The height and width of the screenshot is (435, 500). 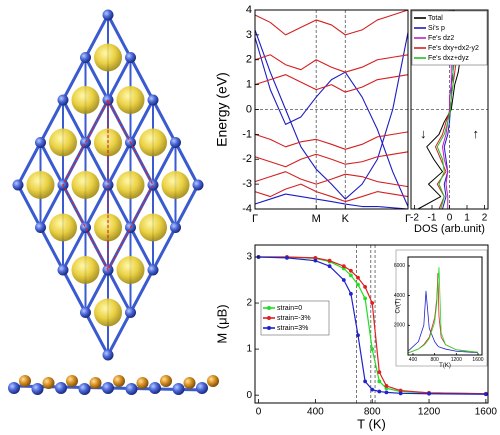 I want to click on legend-marker, so click(x=269, y=308).